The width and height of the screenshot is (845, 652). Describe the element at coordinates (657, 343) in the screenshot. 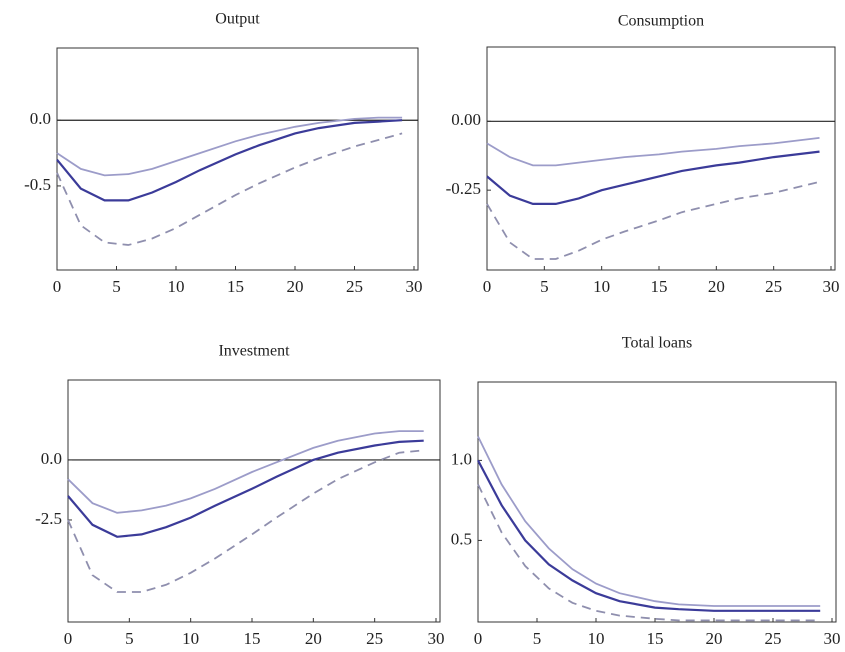

I see `chart-title: Total loans` at that location.